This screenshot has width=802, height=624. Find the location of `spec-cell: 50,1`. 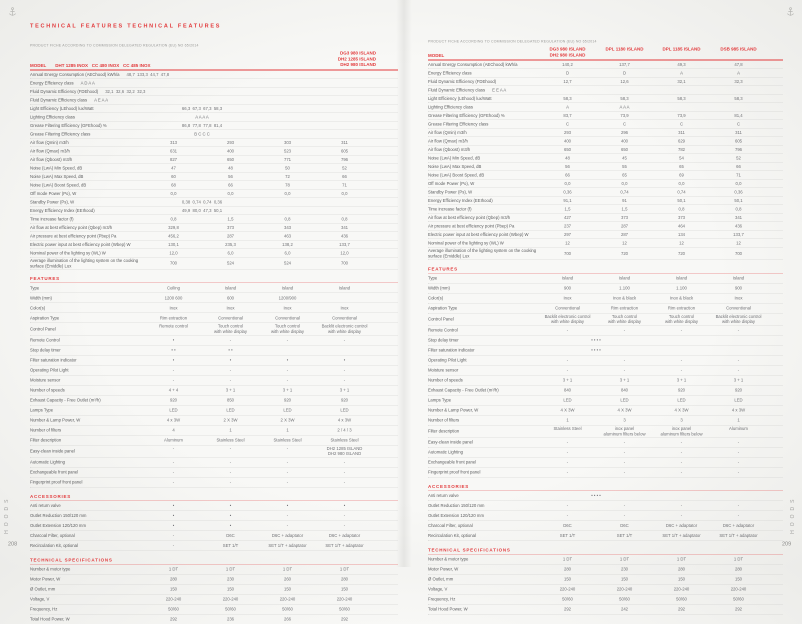

spec-cell: 50,1 is located at coordinates (681, 201).